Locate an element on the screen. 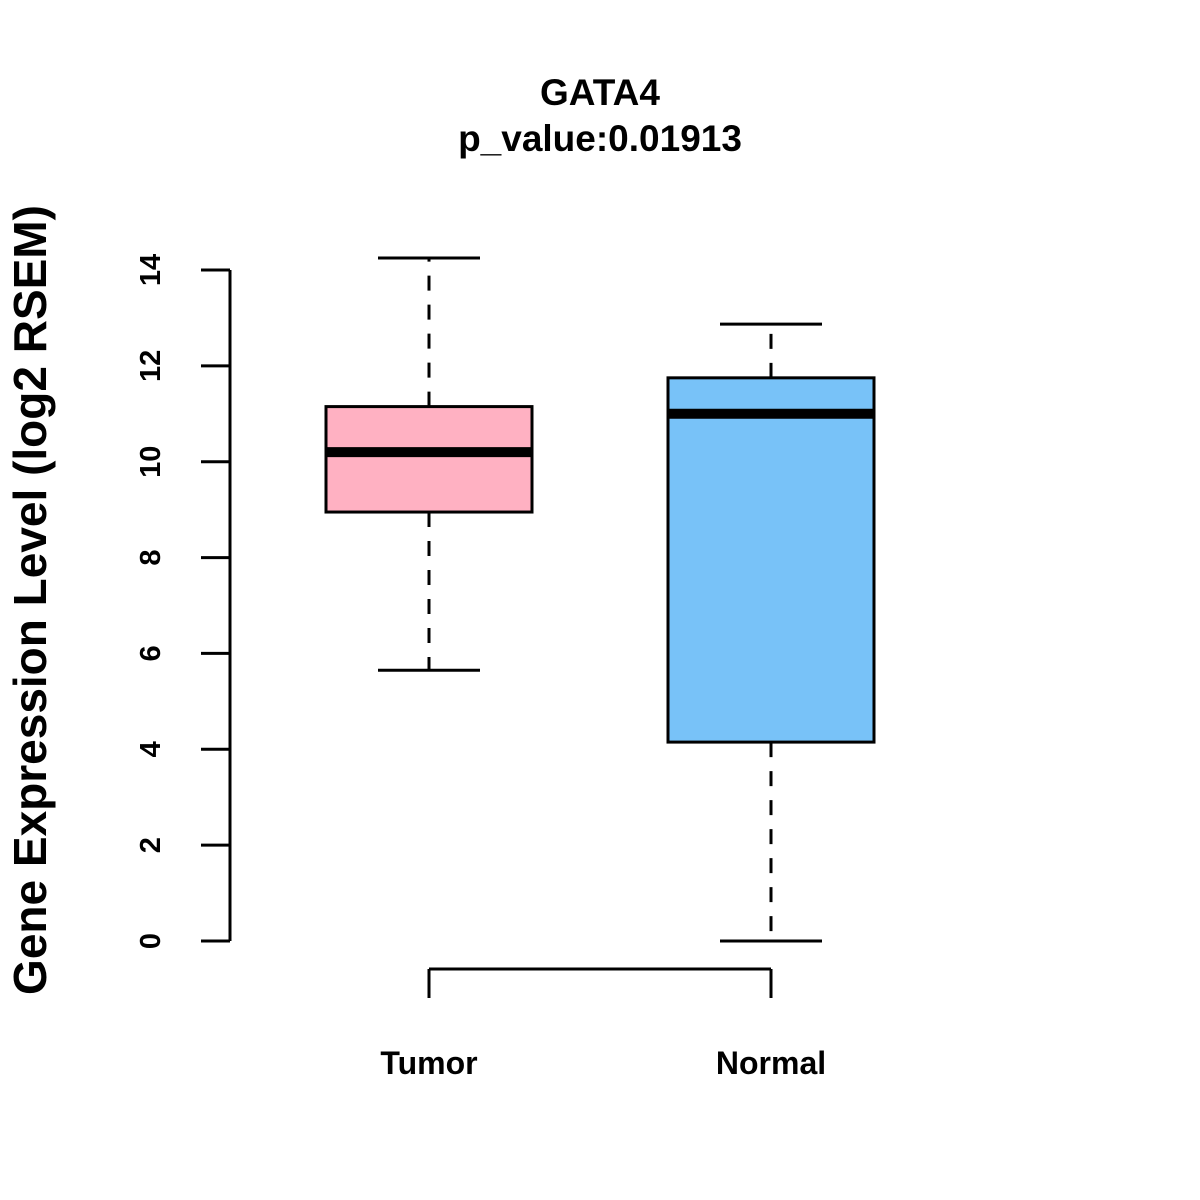 The height and width of the screenshot is (1200, 1200). x-category-label-tumor: Tumor is located at coordinates (428, 1063).